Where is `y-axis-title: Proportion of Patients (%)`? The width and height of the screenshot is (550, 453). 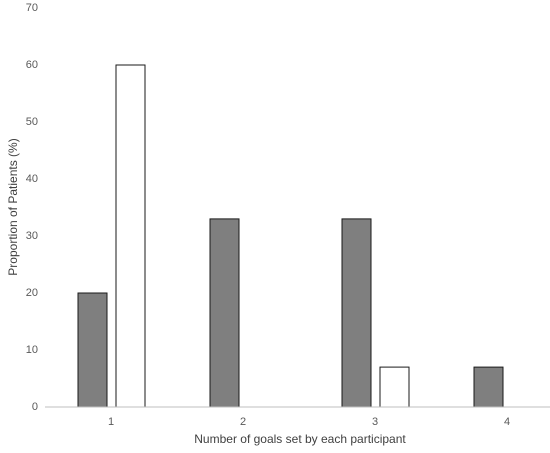 y-axis-title: Proportion of Patients (%) is located at coordinates (13, 206).